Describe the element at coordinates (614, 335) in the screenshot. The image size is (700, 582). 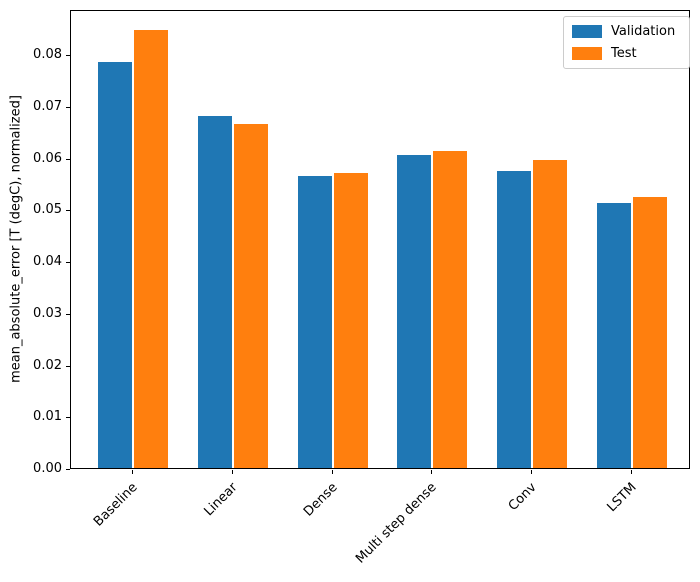
I see `bar-validation-lstm` at that location.